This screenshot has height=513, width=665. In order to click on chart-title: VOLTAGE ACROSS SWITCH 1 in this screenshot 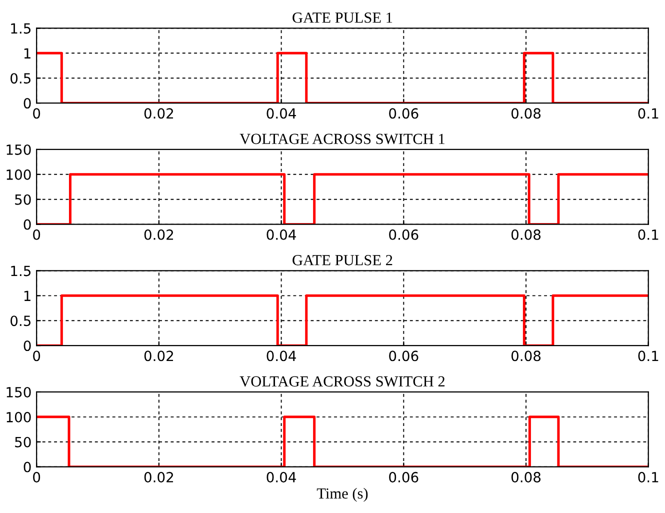, I will do `click(342, 139)`.